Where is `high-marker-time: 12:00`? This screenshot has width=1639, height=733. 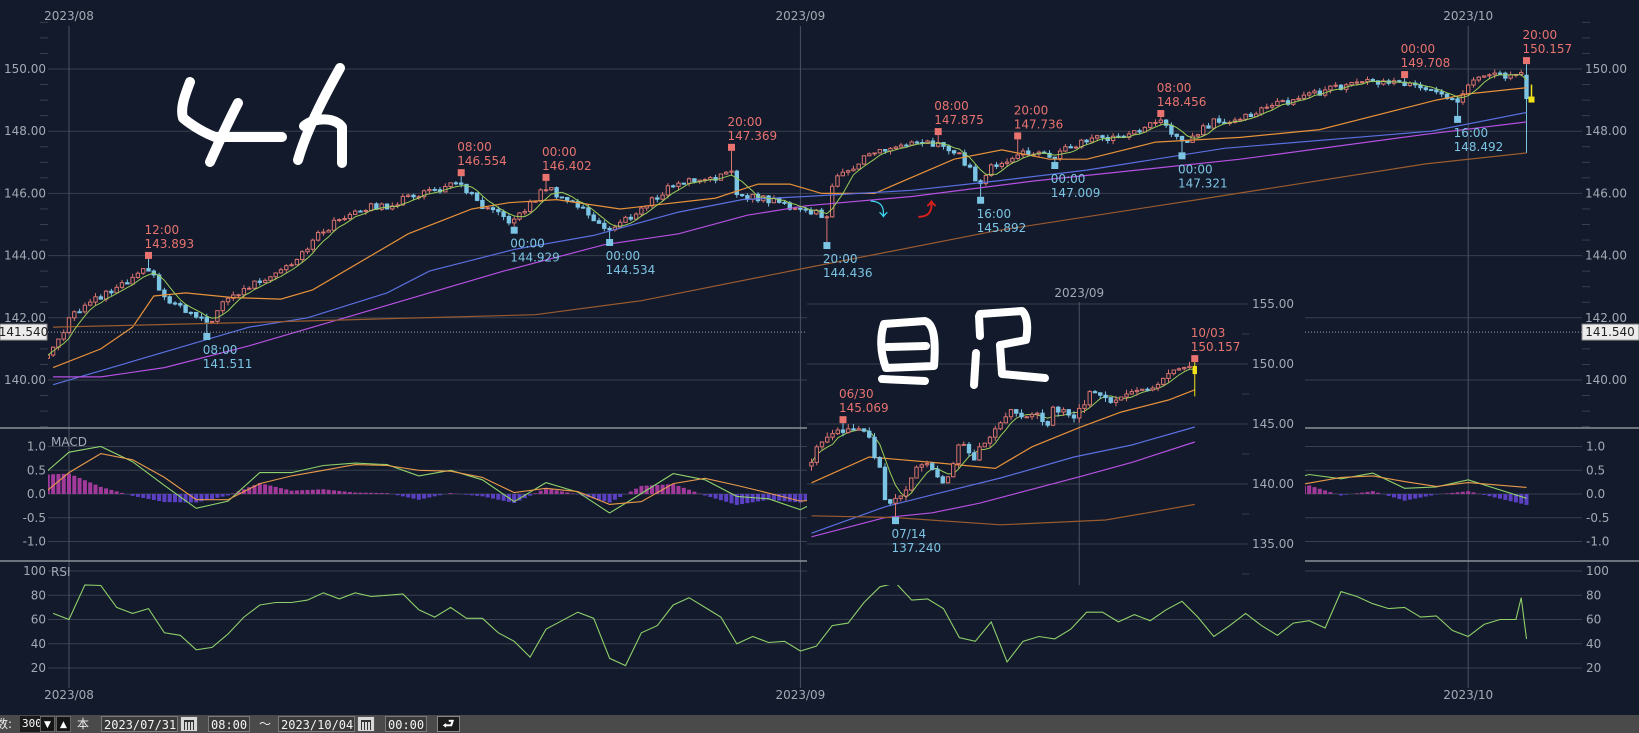 high-marker-time: 12:00 is located at coordinates (162, 230).